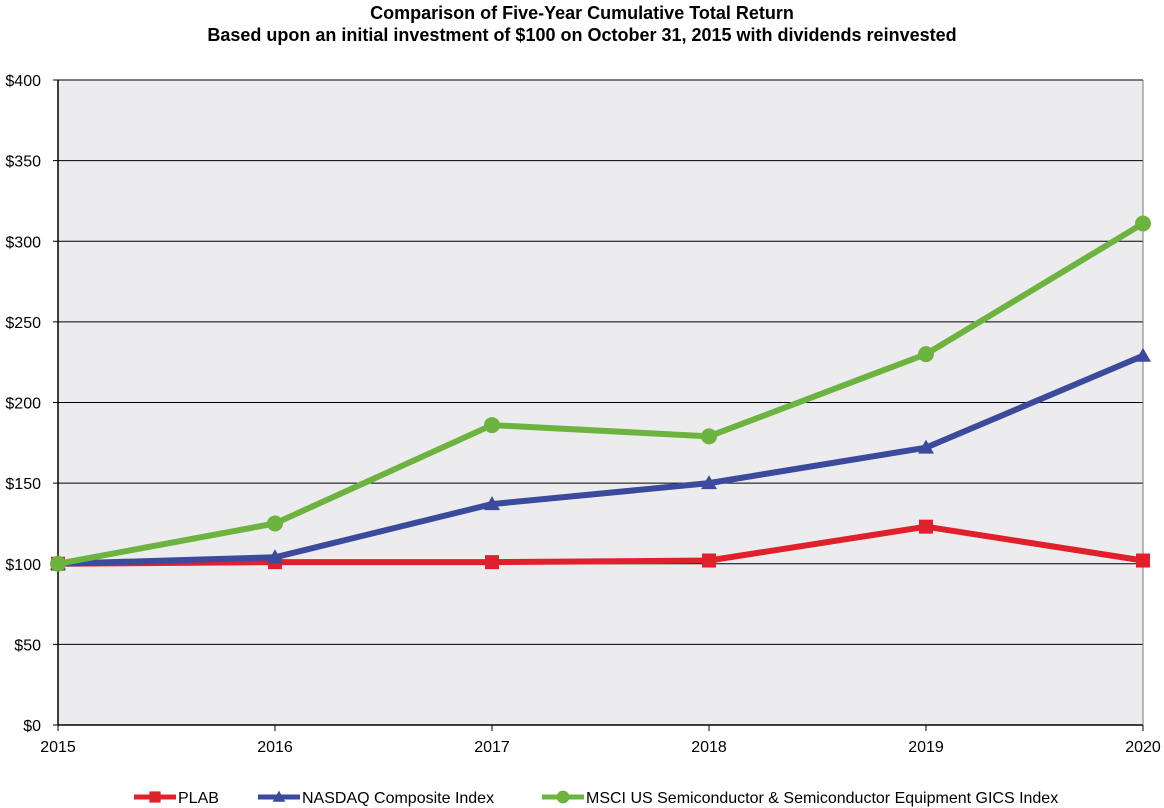 The height and width of the screenshot is (808, 1164). I want to click on triangle-marker, so click(279, 796).